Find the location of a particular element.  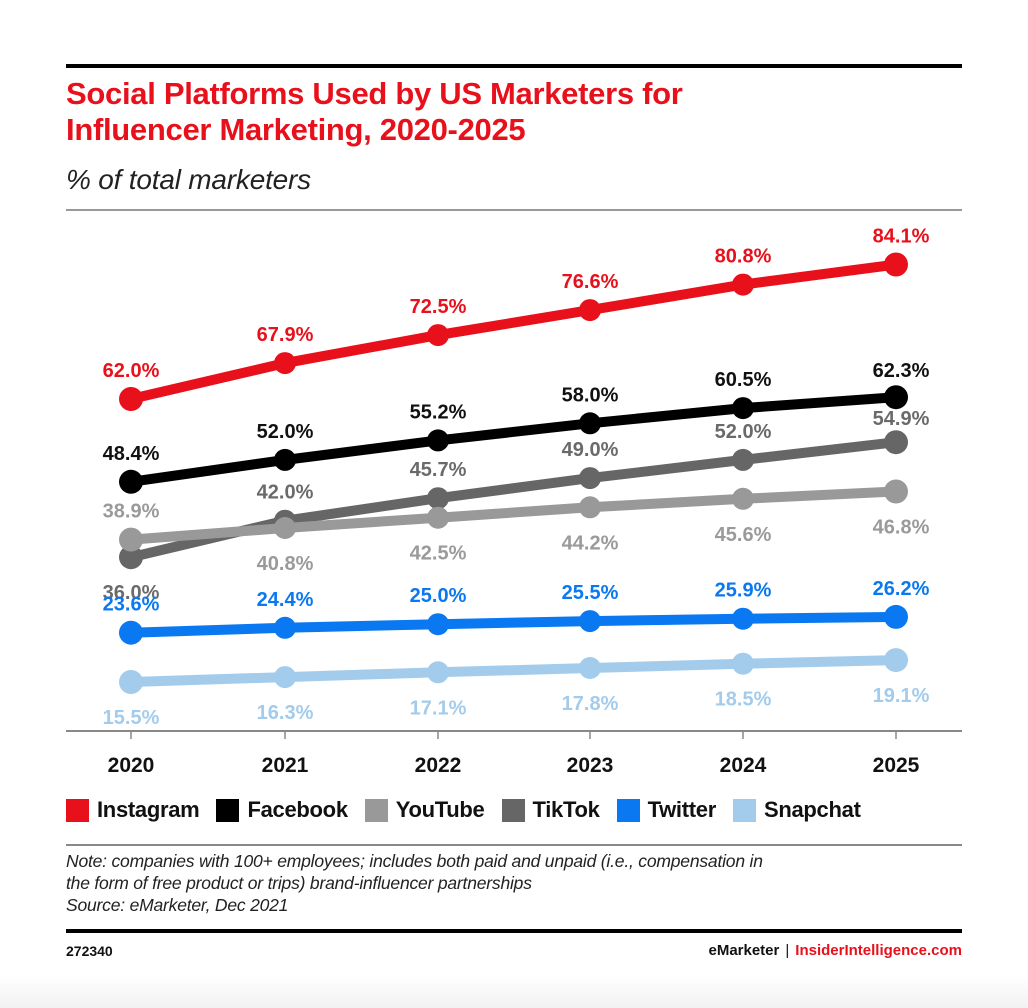

legend-label: Instagram is located at coordinates (148, 809).